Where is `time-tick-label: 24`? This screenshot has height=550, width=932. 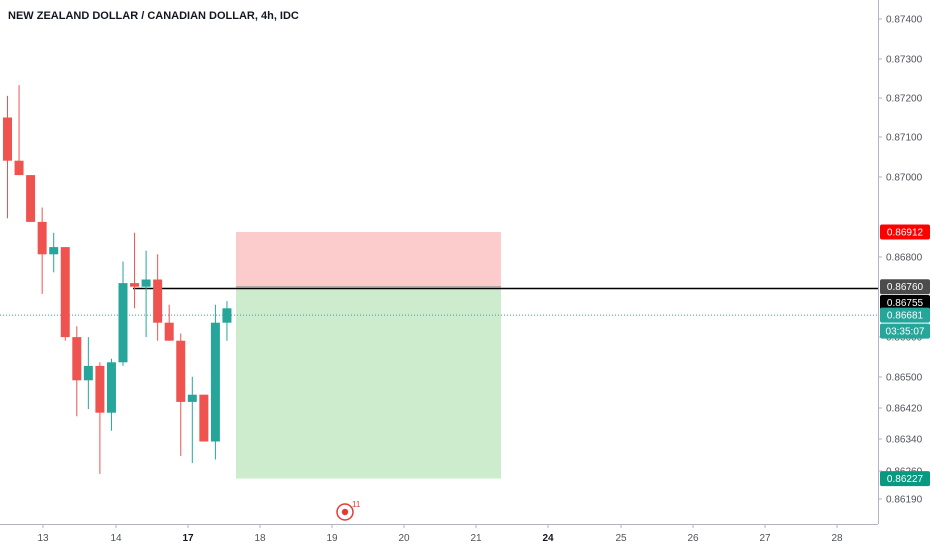
time-tick-label: 24 is located at coordinates (548, 538).